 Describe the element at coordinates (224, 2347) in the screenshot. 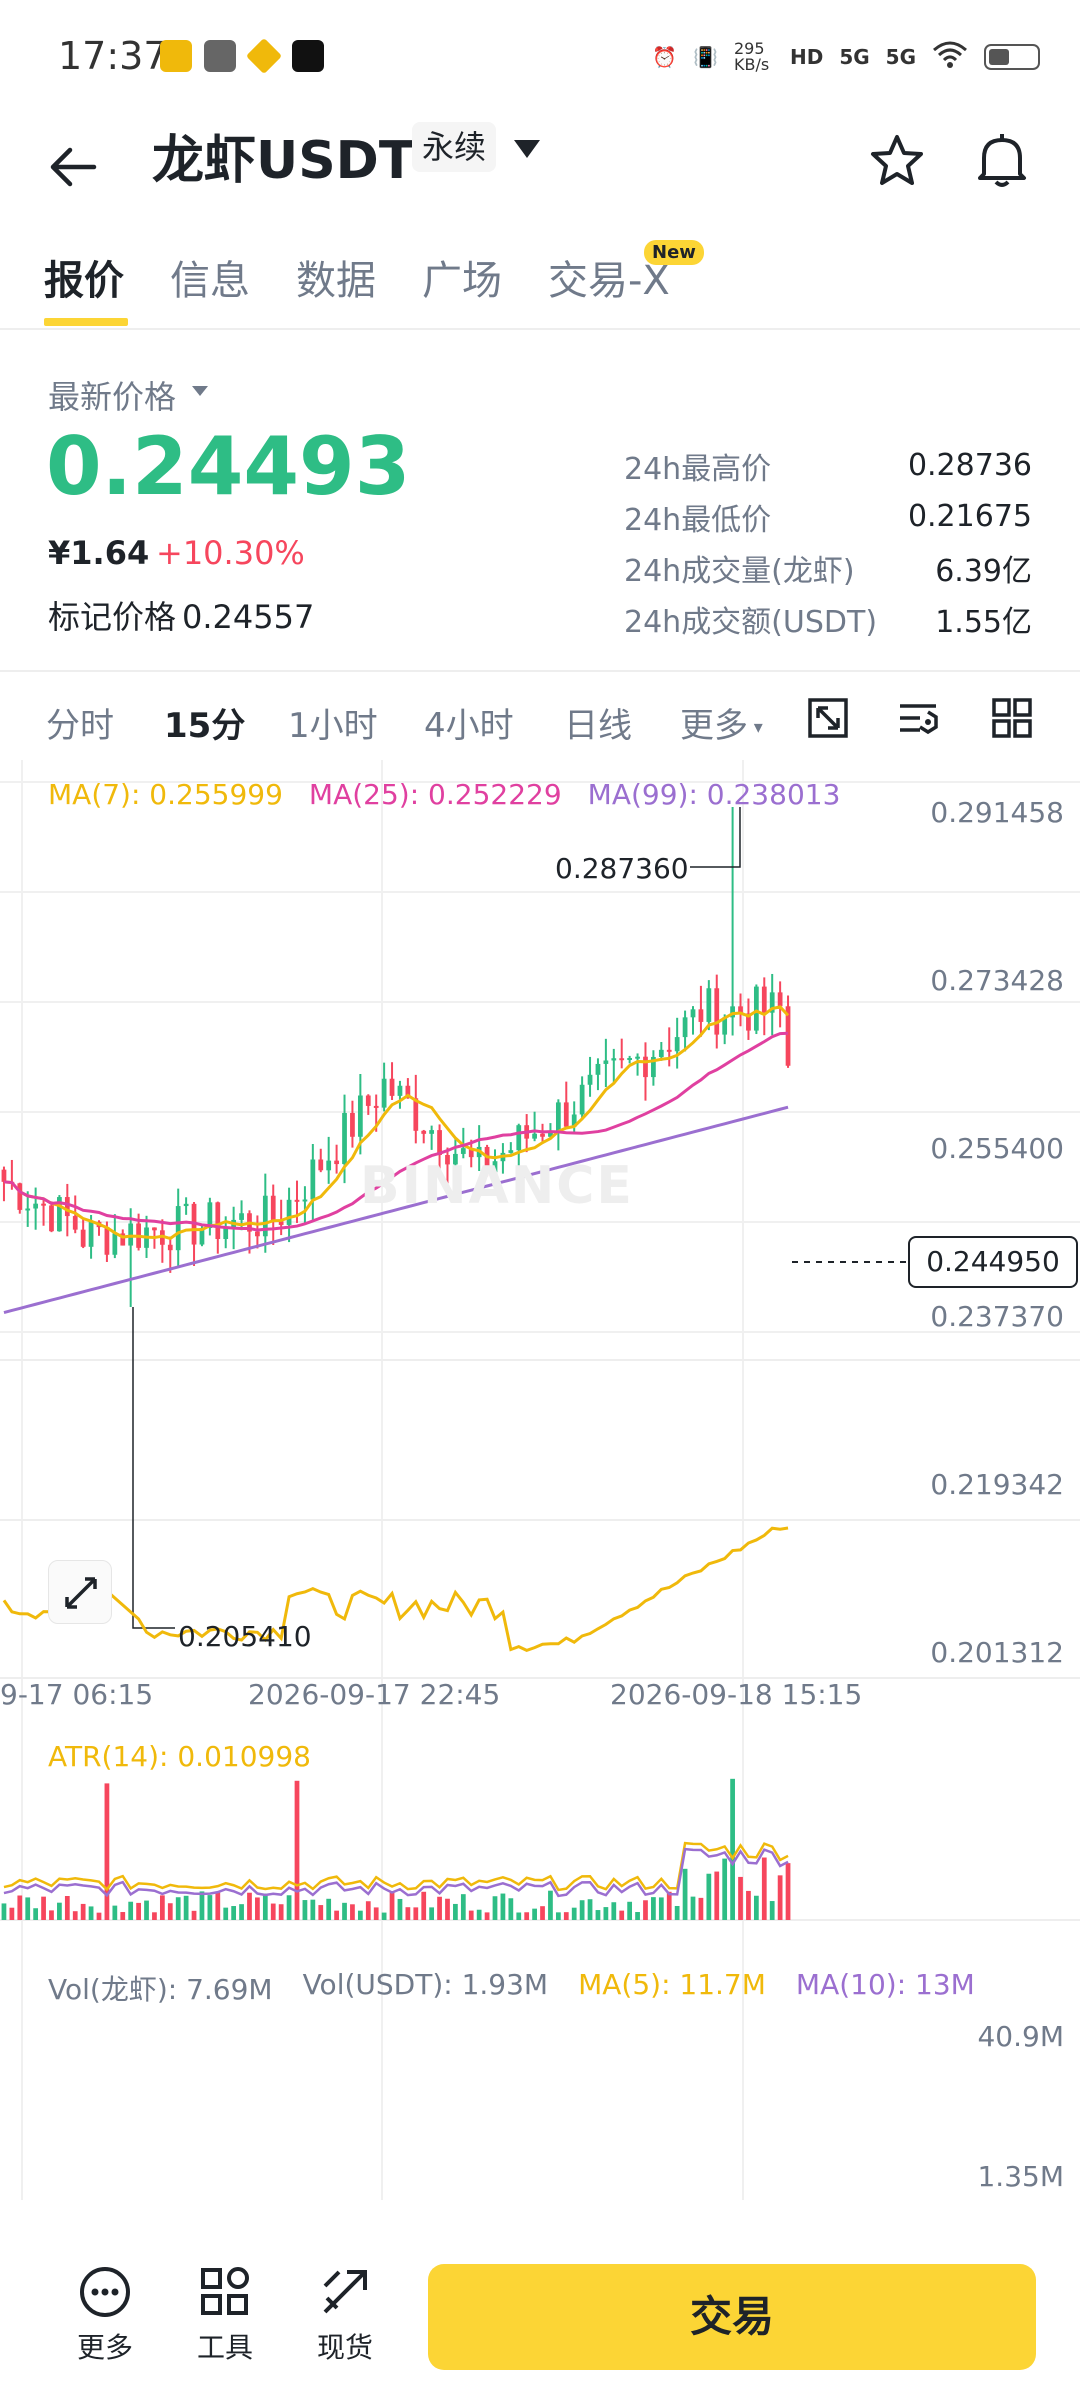

I see `tools-label: 工具` at that location.